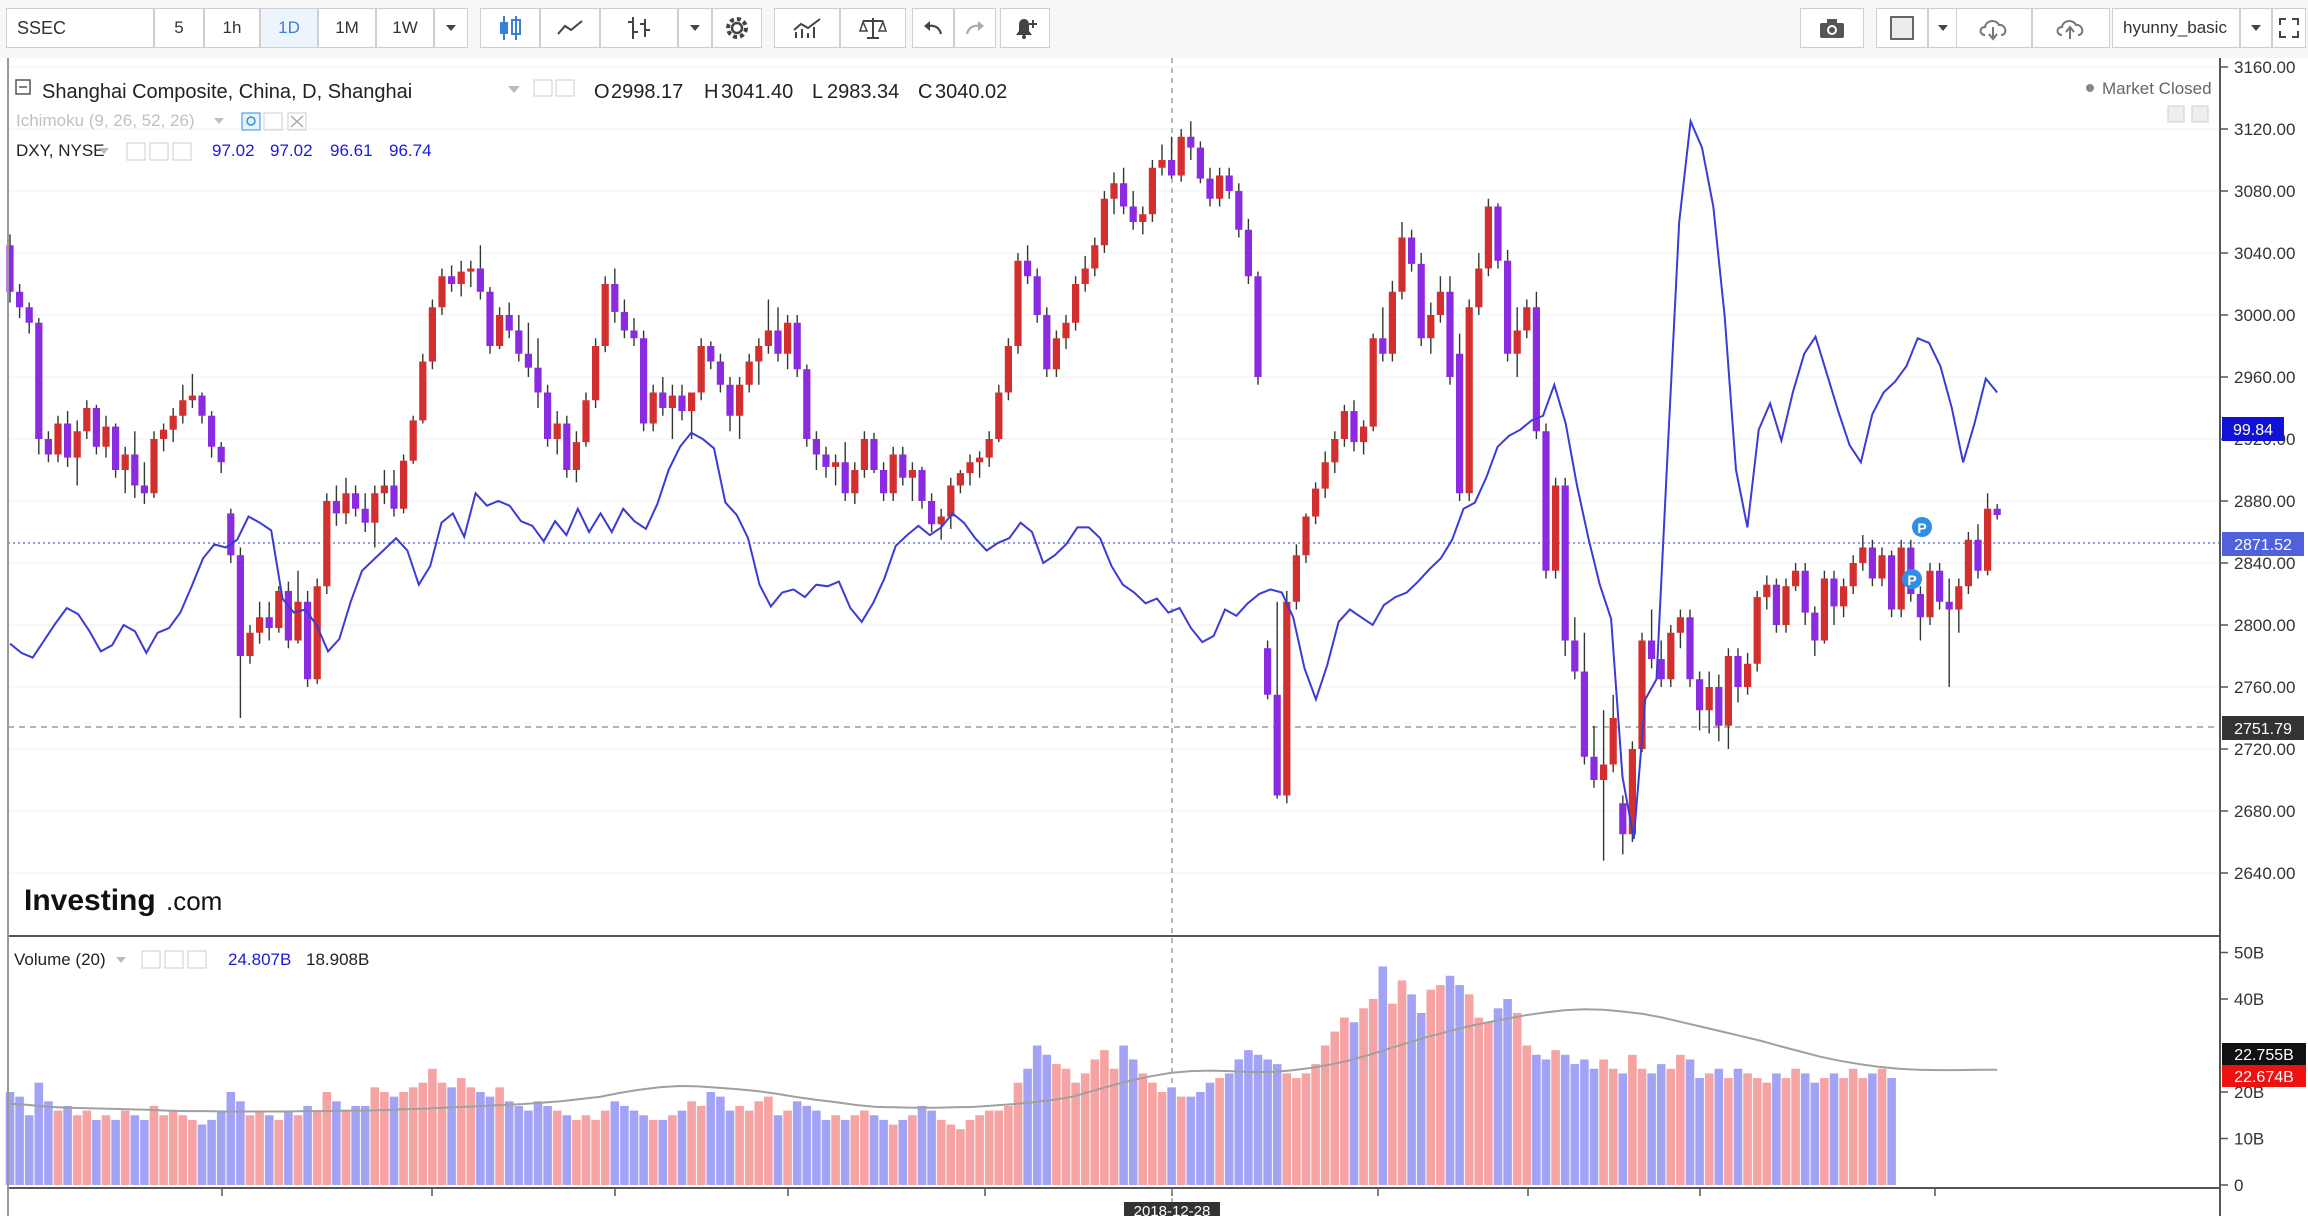 This screenshot has width=2308, height=1216. Describe the element at coordinates (451, 28) in the screenshot. I see `interval-dropdown-button` at that location.